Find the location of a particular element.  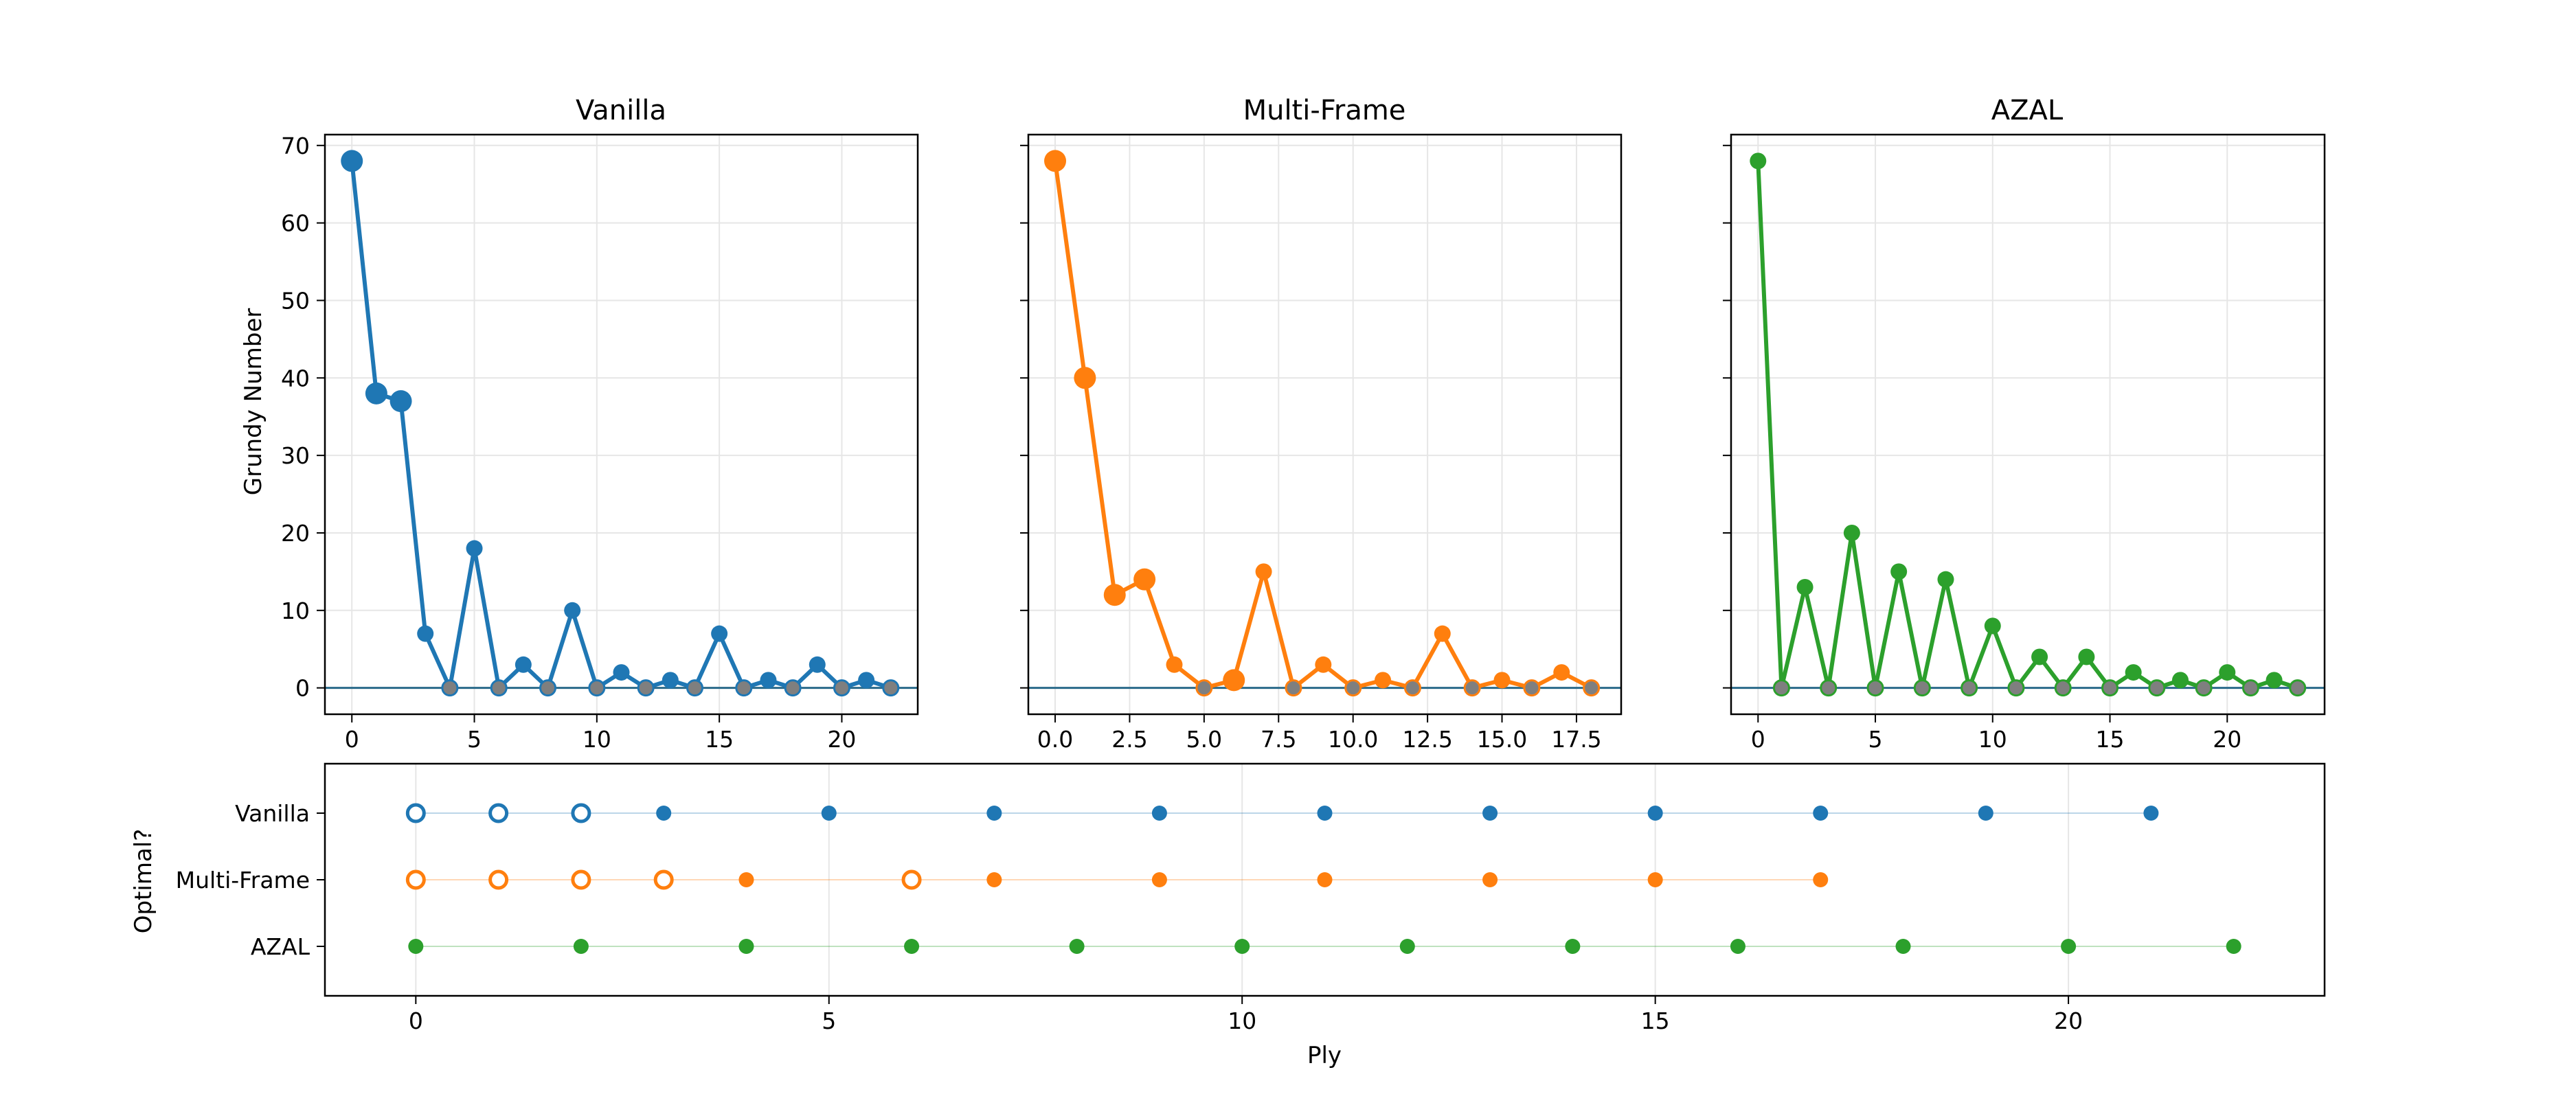

multiframe-title: Multi-Frame is located at coordinates (1324, 110).